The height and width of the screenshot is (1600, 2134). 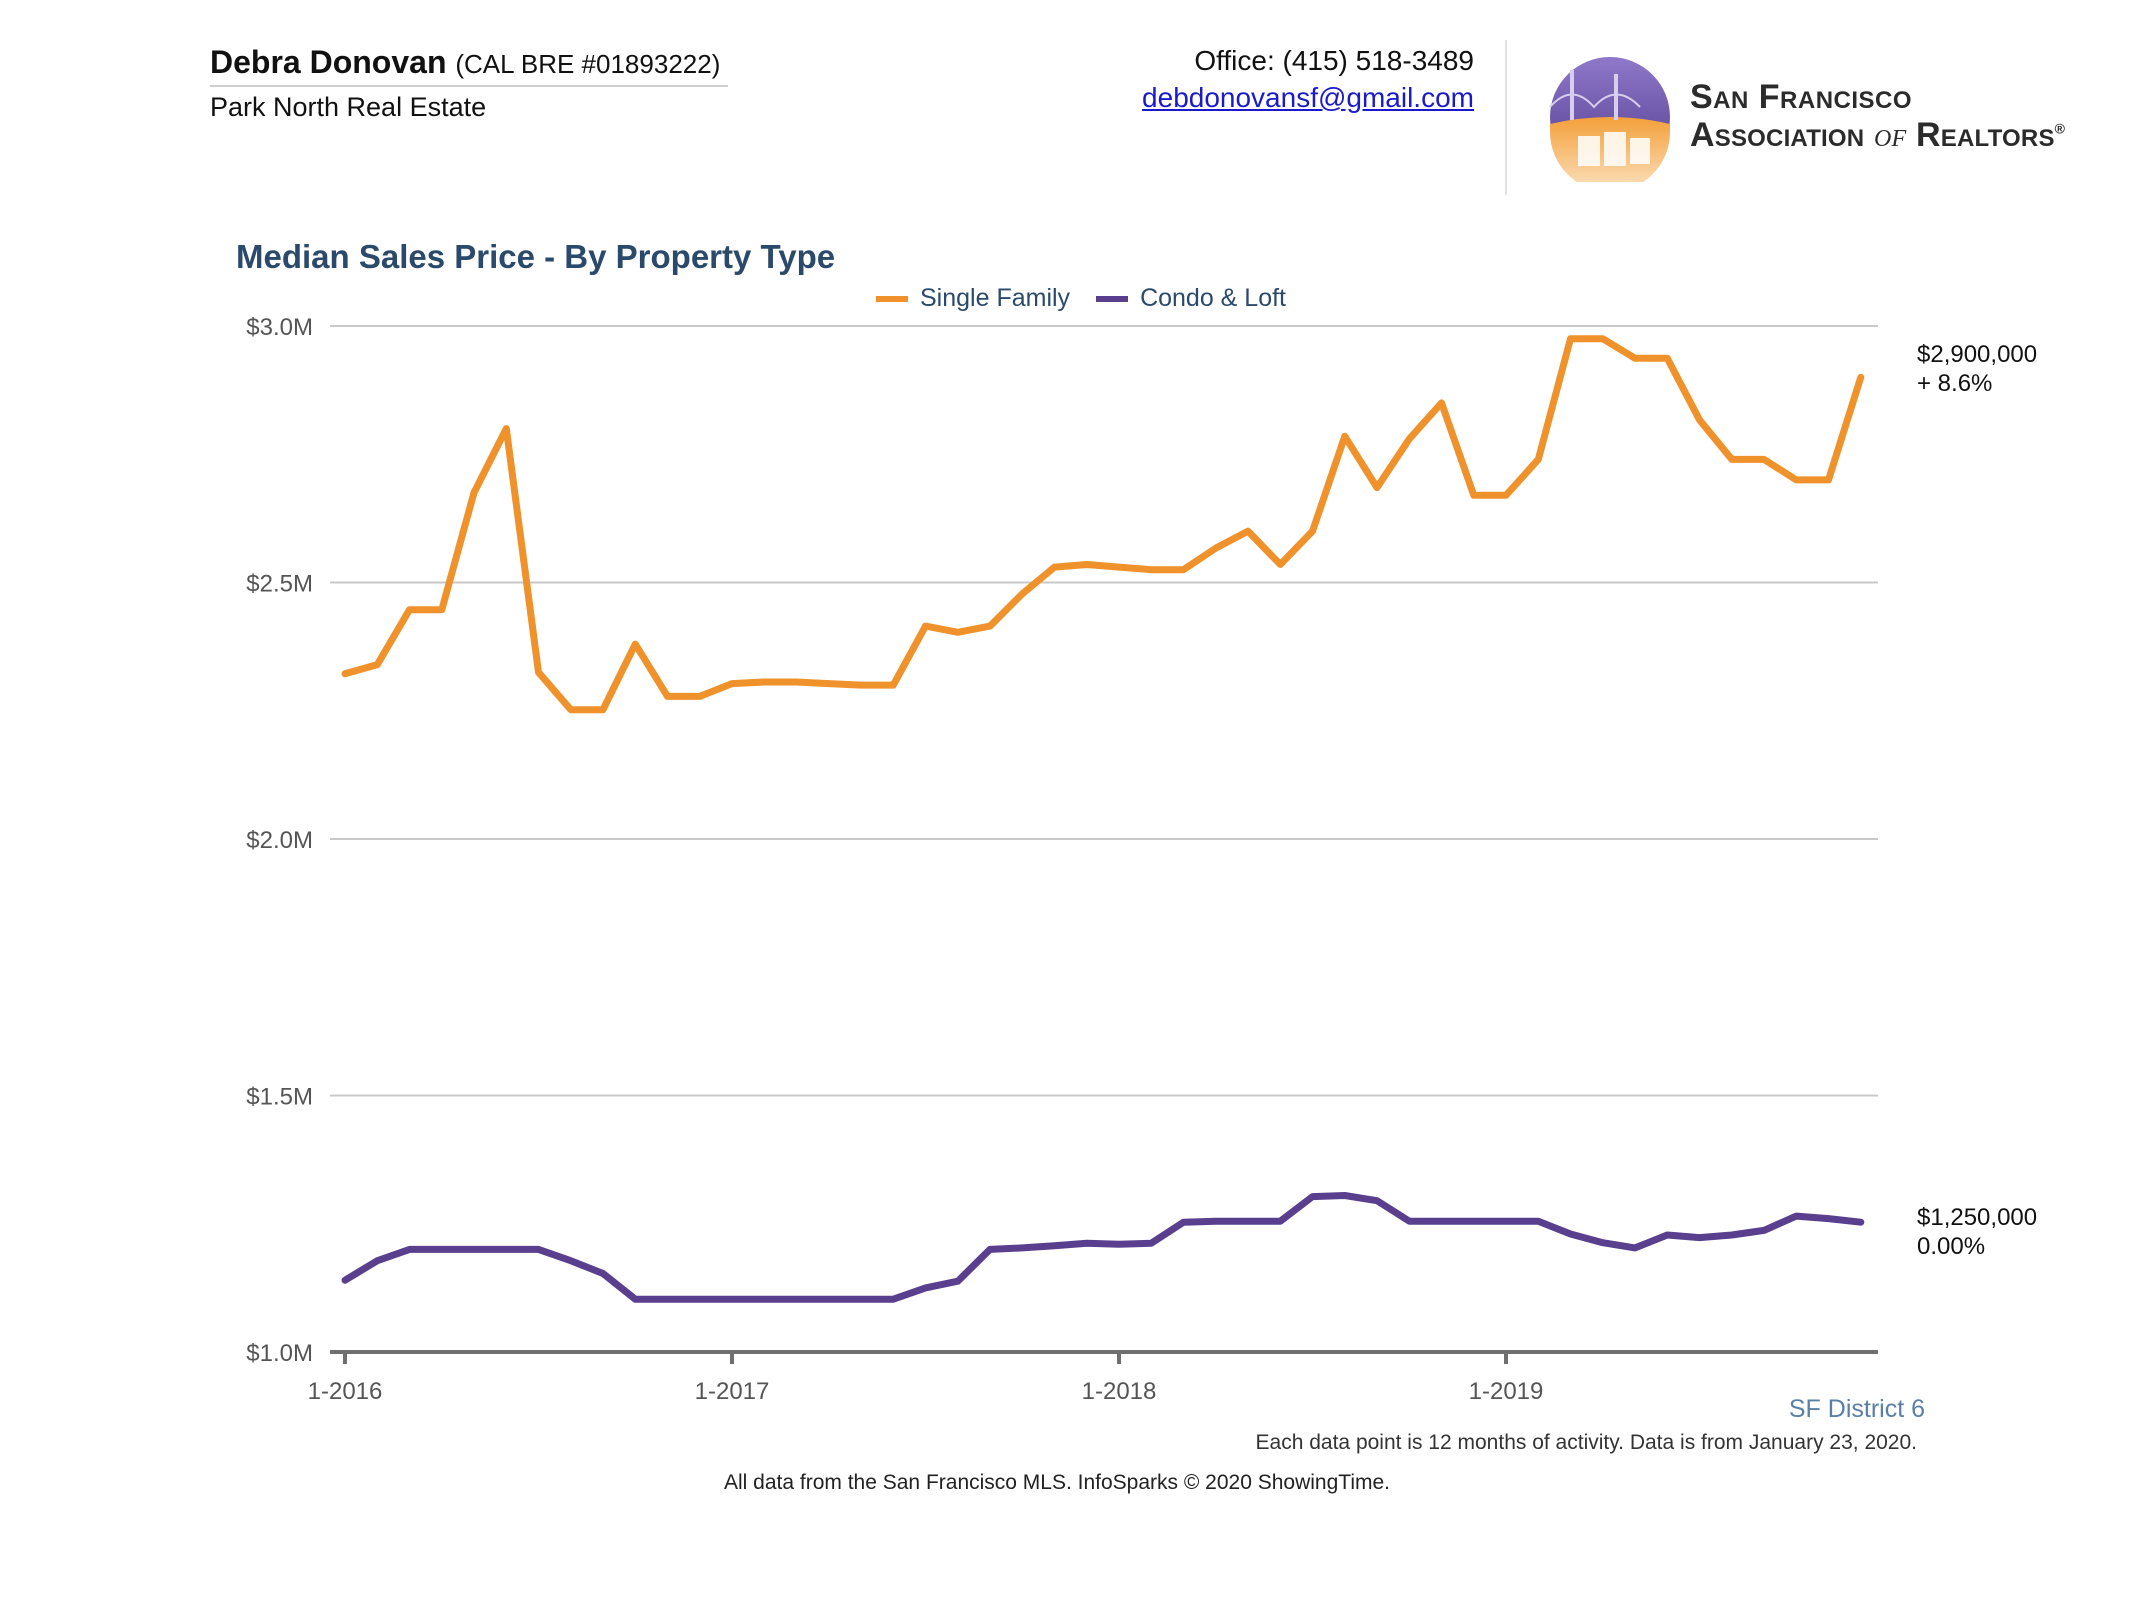 I want to click on y-tick-label: $1.5M, so click(x=279, y=1097).